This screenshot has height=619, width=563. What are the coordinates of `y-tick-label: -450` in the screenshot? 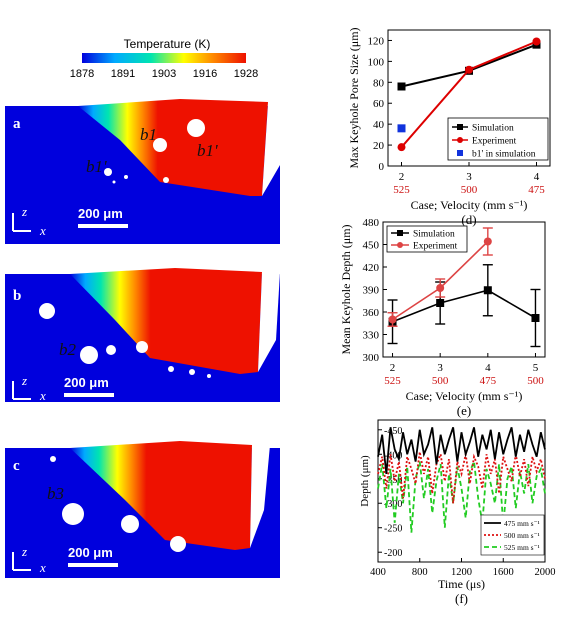 It's located at (393, 431).